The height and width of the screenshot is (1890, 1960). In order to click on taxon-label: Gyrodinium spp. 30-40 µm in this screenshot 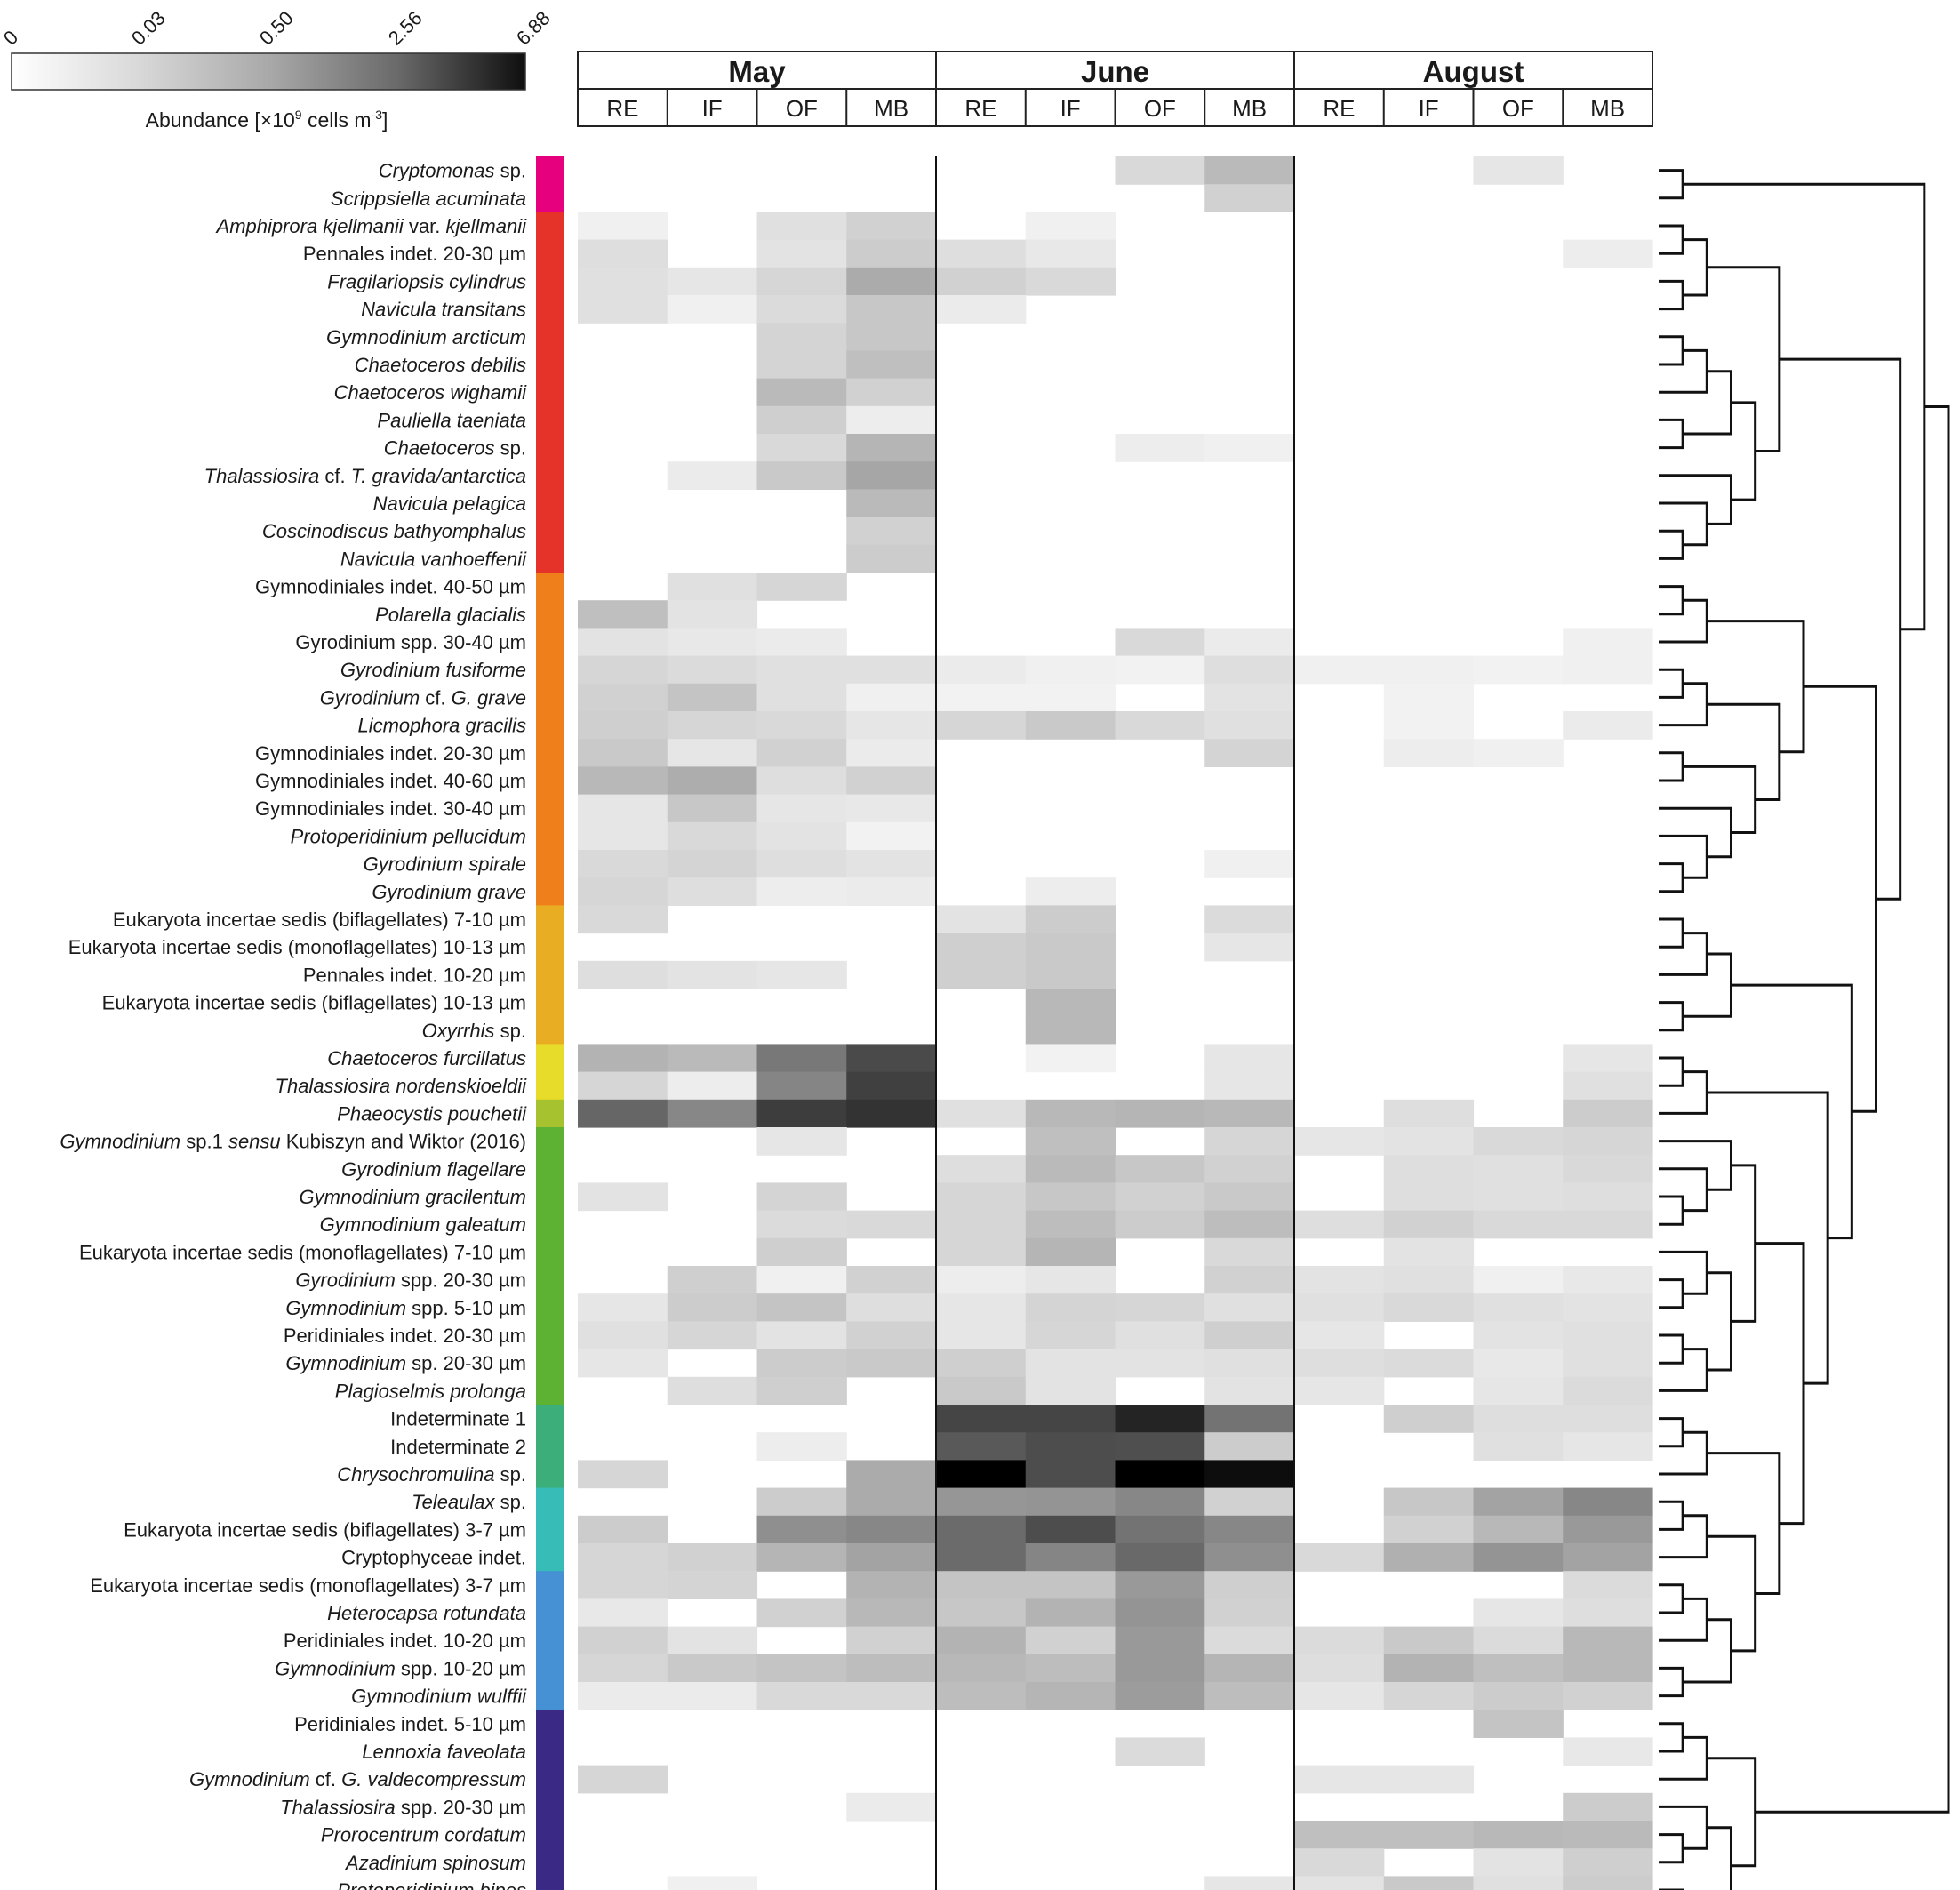, I will do `click(410, 642)`.